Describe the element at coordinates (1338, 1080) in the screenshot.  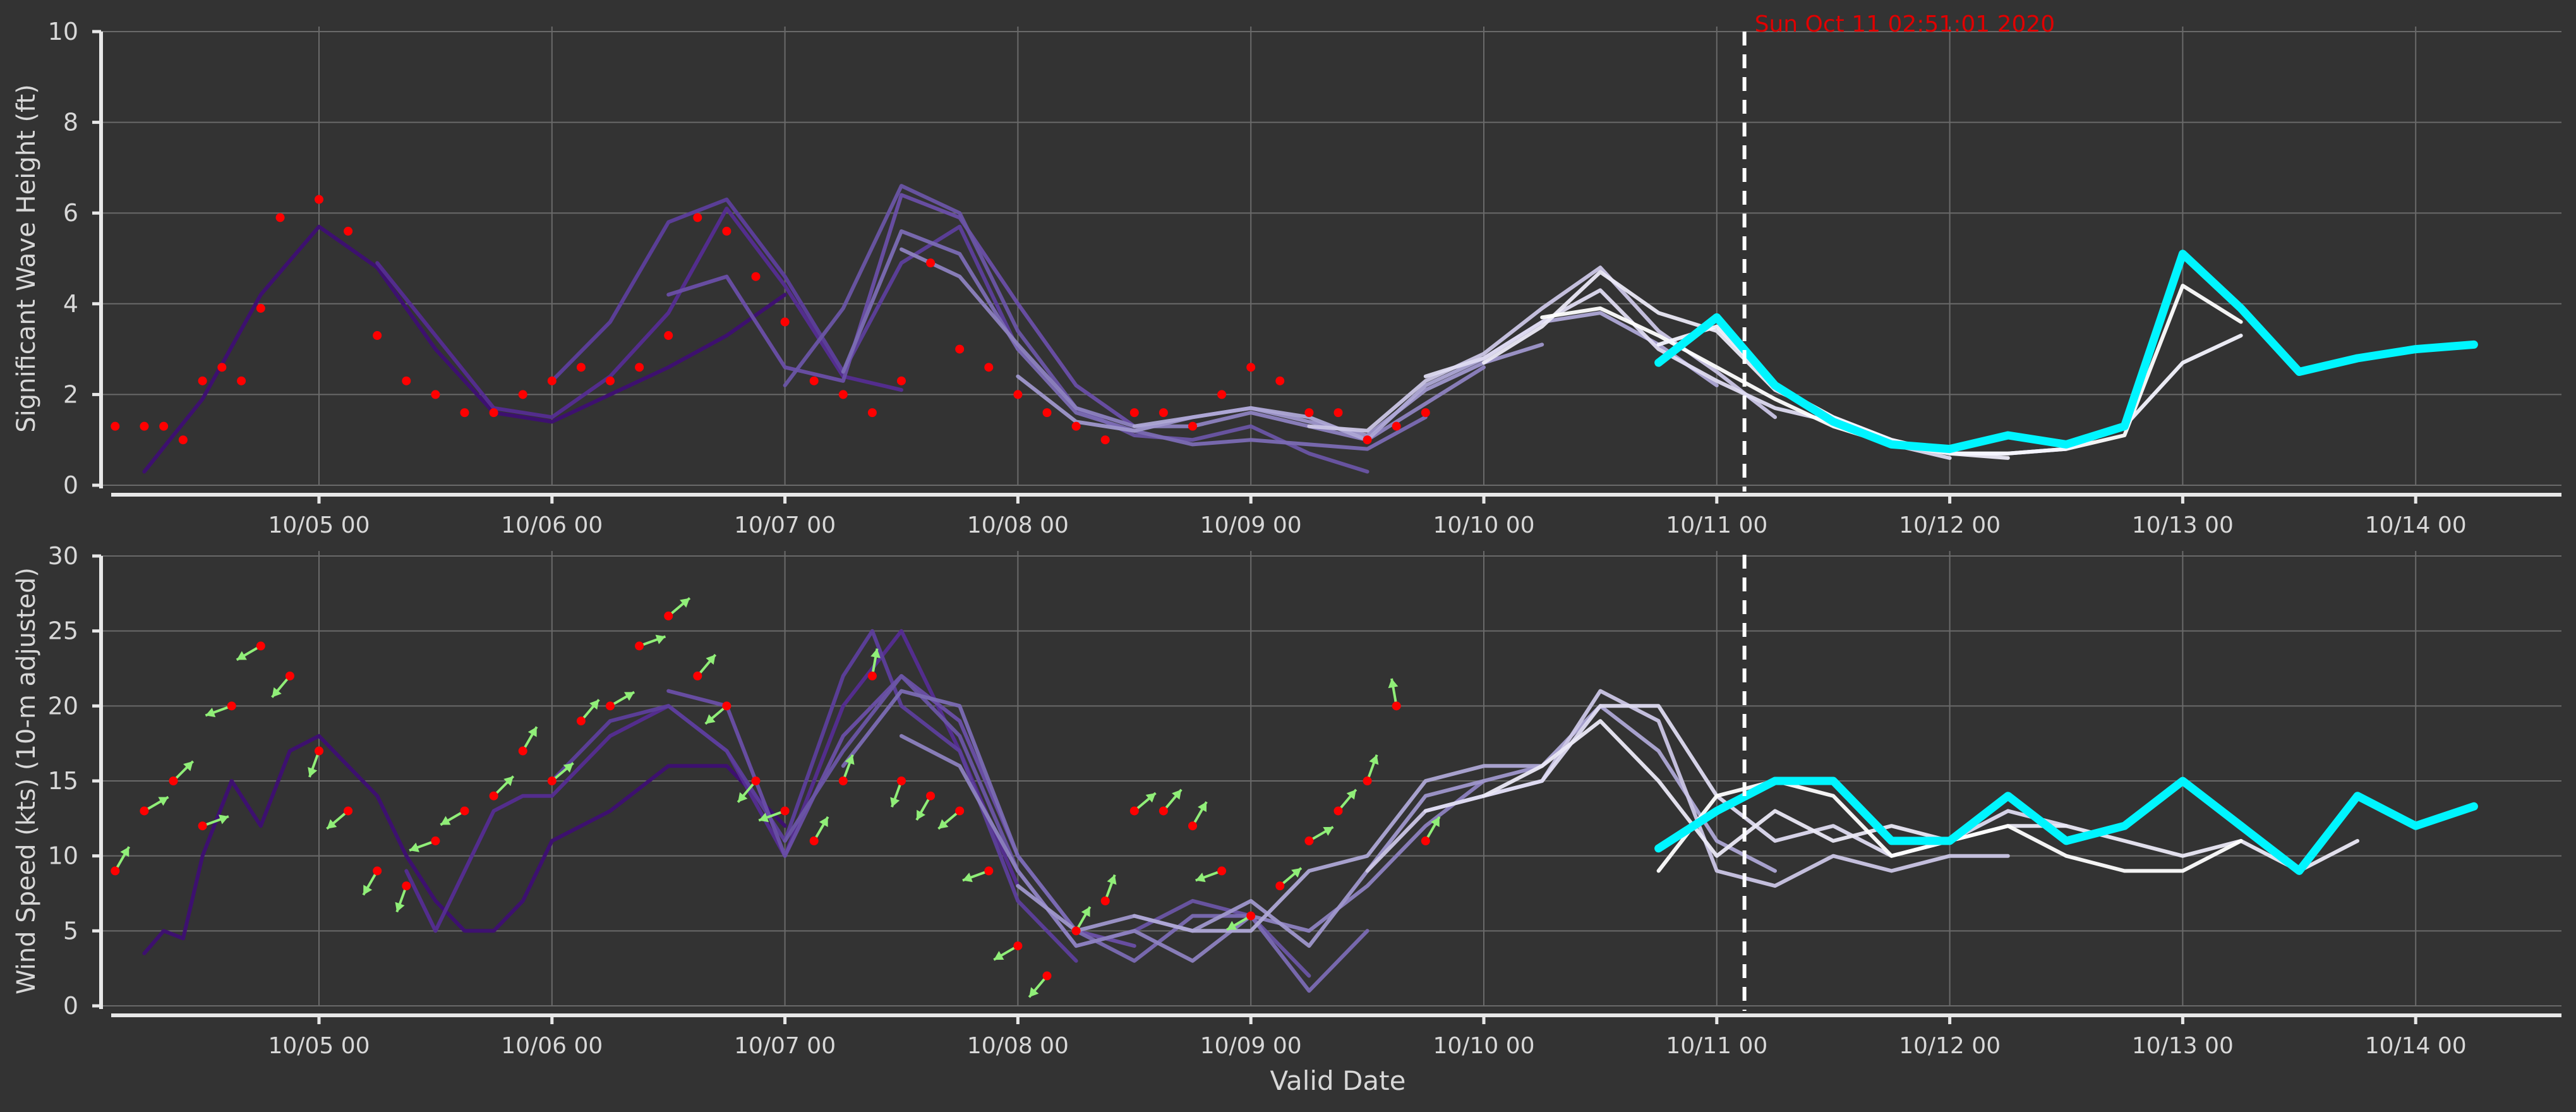
I see `x-axis-label: Valid Date` at that location.